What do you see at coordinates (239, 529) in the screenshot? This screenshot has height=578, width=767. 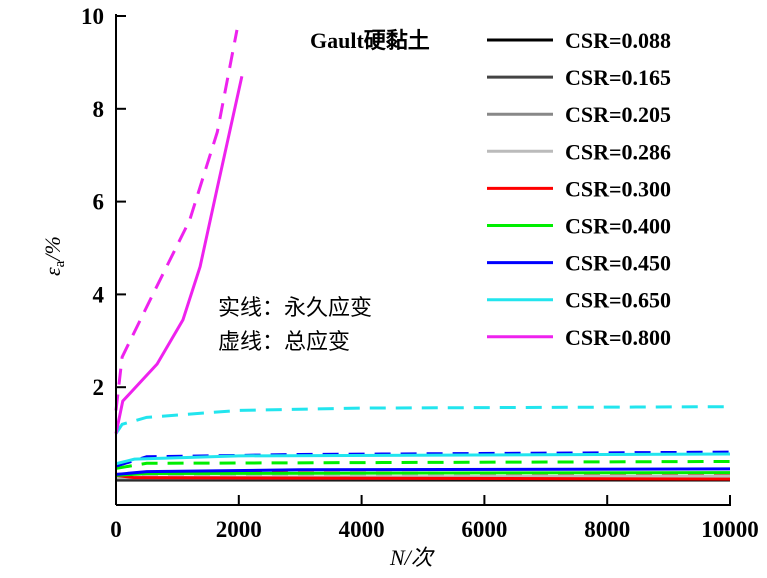 I see `x-tick-label: 2000` at bounding box center [239, 529].